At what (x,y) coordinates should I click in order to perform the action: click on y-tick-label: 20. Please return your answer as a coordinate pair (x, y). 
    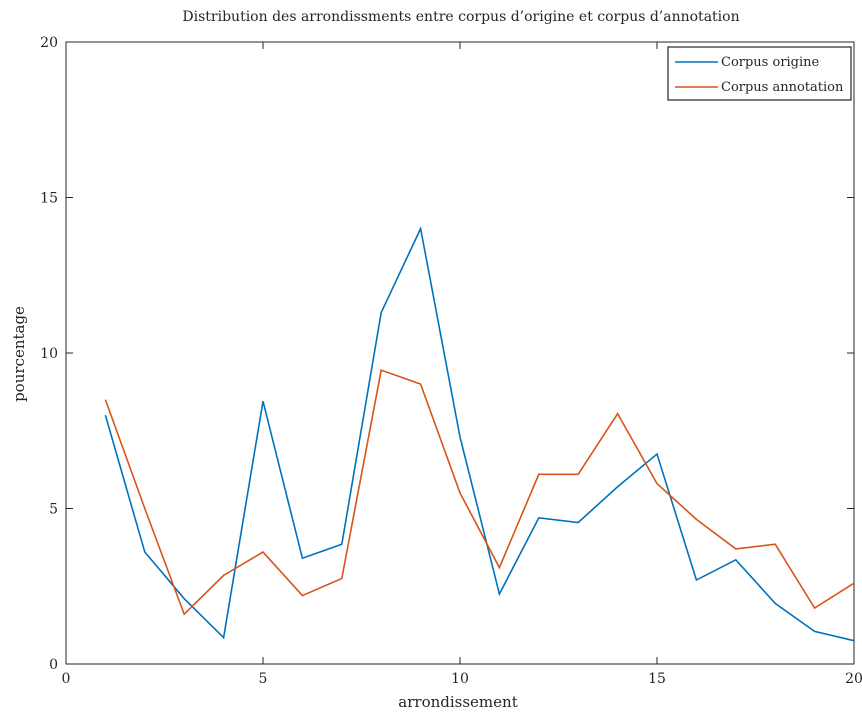
    Looking at the image, I should click on (49, 43).